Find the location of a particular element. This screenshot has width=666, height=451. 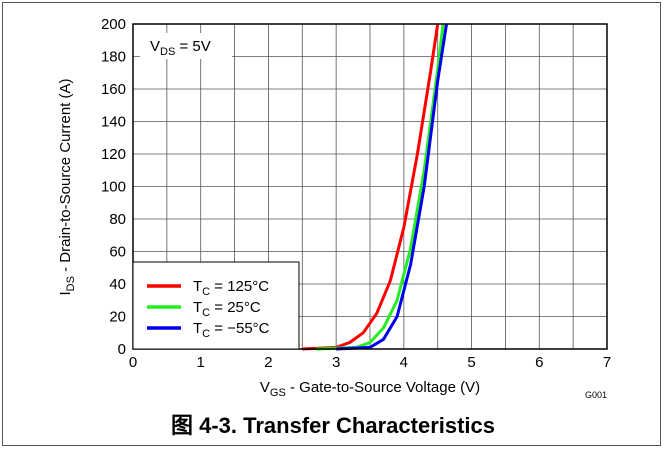

y-tick-label: 200 is located at coordinates (113, 24).